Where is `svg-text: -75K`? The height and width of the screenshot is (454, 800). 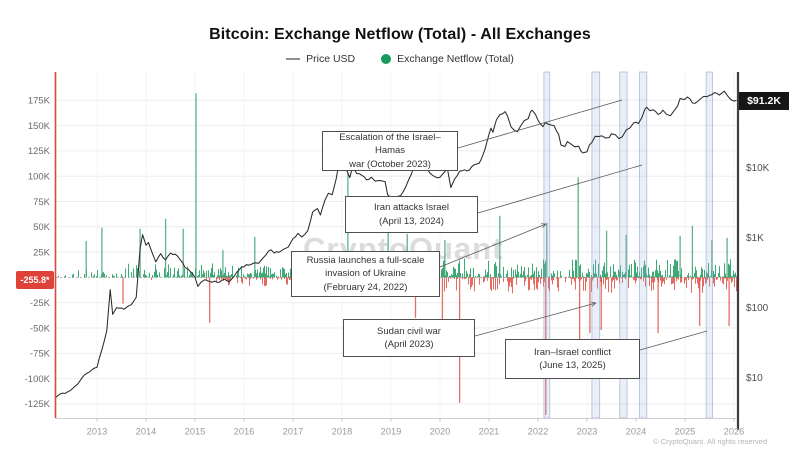
svg-text: -75K is located at coordinates (40, 354).